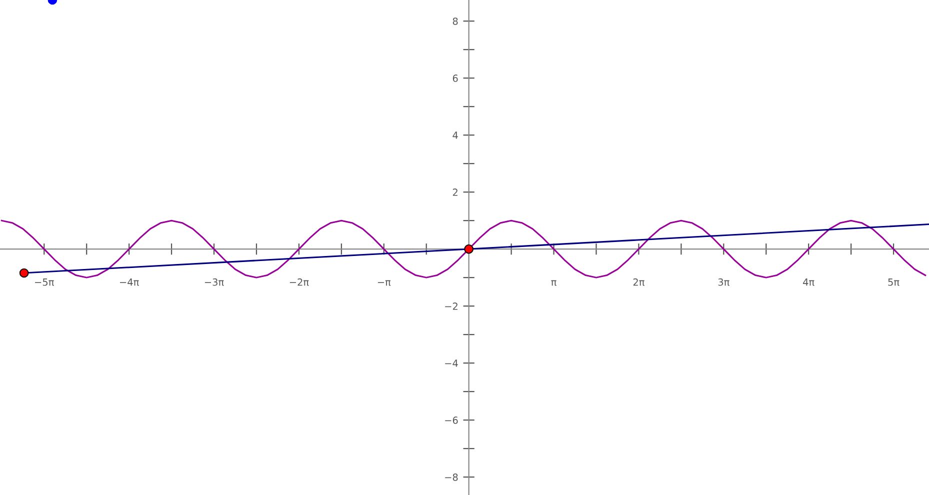 This screenshot has width=929, height=495. What do you see at coordinates (44, 282) in the screenshot?
I see `x-tick-label: −5π` at bounding box center [44, 282].